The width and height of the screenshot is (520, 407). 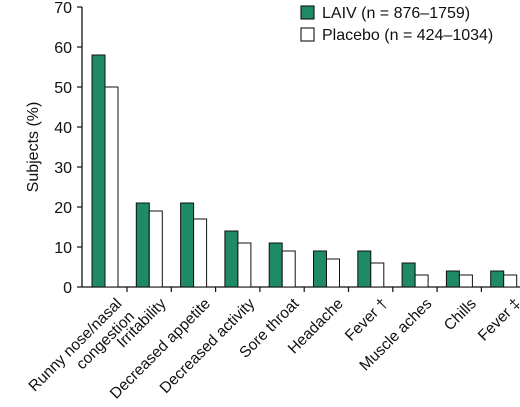 What do you see at coordinates (307, 12) in the screenshot?
I see `legend-swatch-laiv` at bounding box center [307, 12].